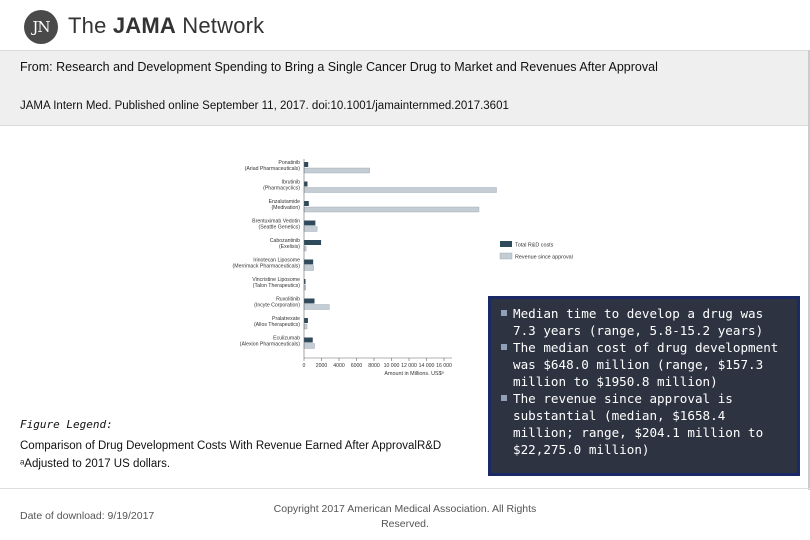  Describe the element at coordinates (444, 366) in the screenshot. I see `x-tick-label: 16 000` at that location.